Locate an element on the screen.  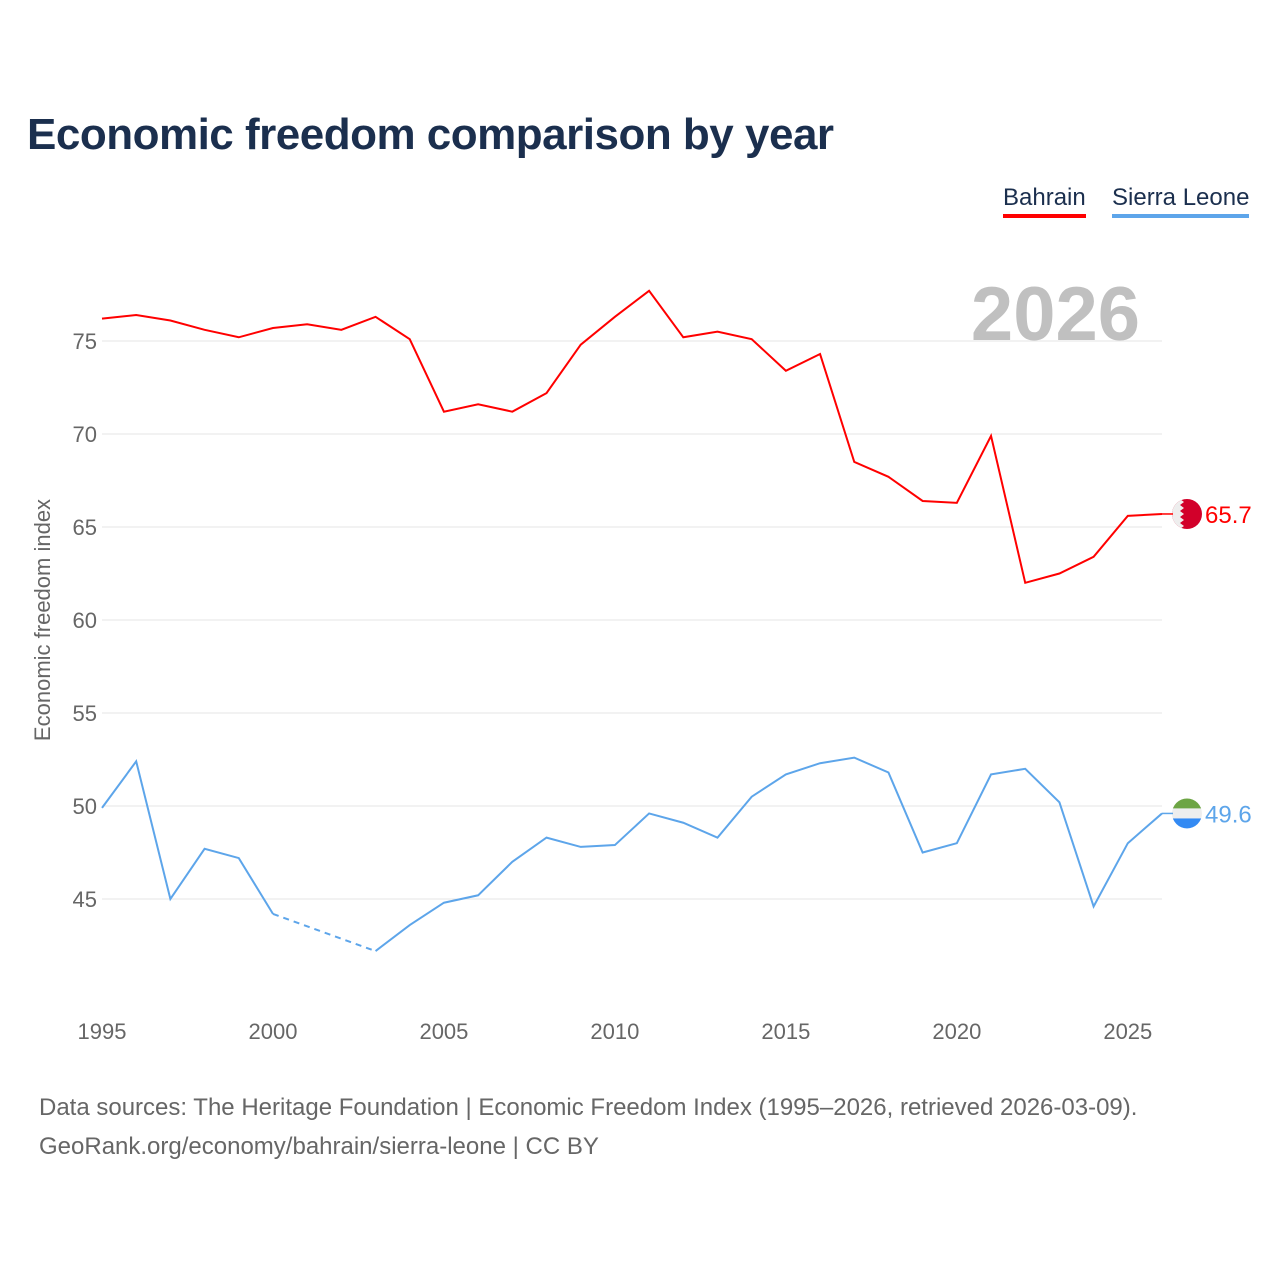
y-tick-label: 70 is located at coordinates (85, 434).